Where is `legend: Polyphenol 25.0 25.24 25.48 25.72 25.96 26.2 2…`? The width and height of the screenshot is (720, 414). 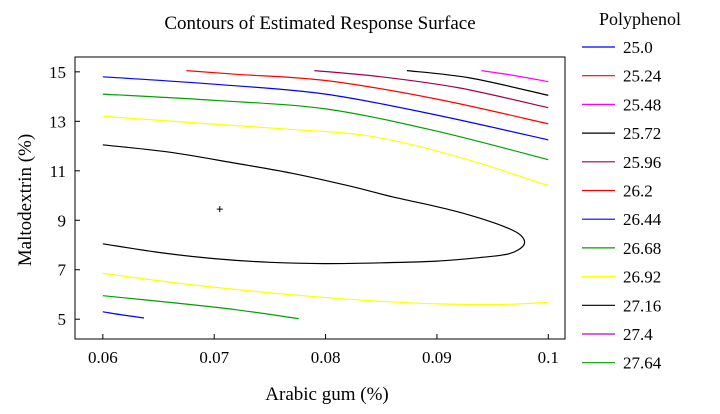 legend: Polyphenol 25.0 25.24 25.48 25.72 25.96 26.2 2… is located at coordinates (631, 191).